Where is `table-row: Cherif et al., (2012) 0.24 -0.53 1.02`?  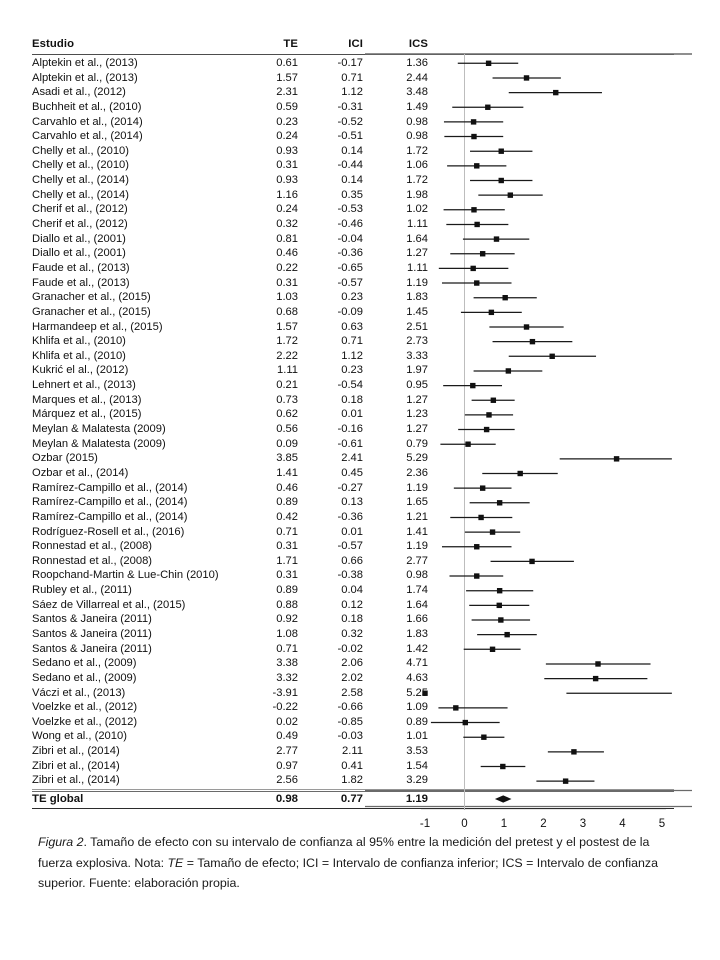
table-row: Cherif et al., (2012) 0.24 -0.53 1.02 is located at coordinates (362, 209).